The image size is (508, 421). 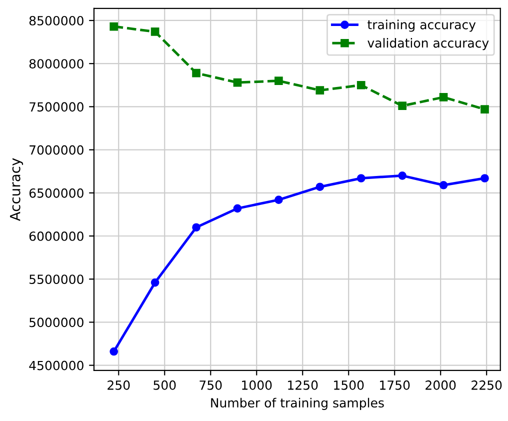 What do you see at coordinates (17, 190) in the screenshot?
I see `y-axis-title: Accuracy` at bounding box center [17, 190].